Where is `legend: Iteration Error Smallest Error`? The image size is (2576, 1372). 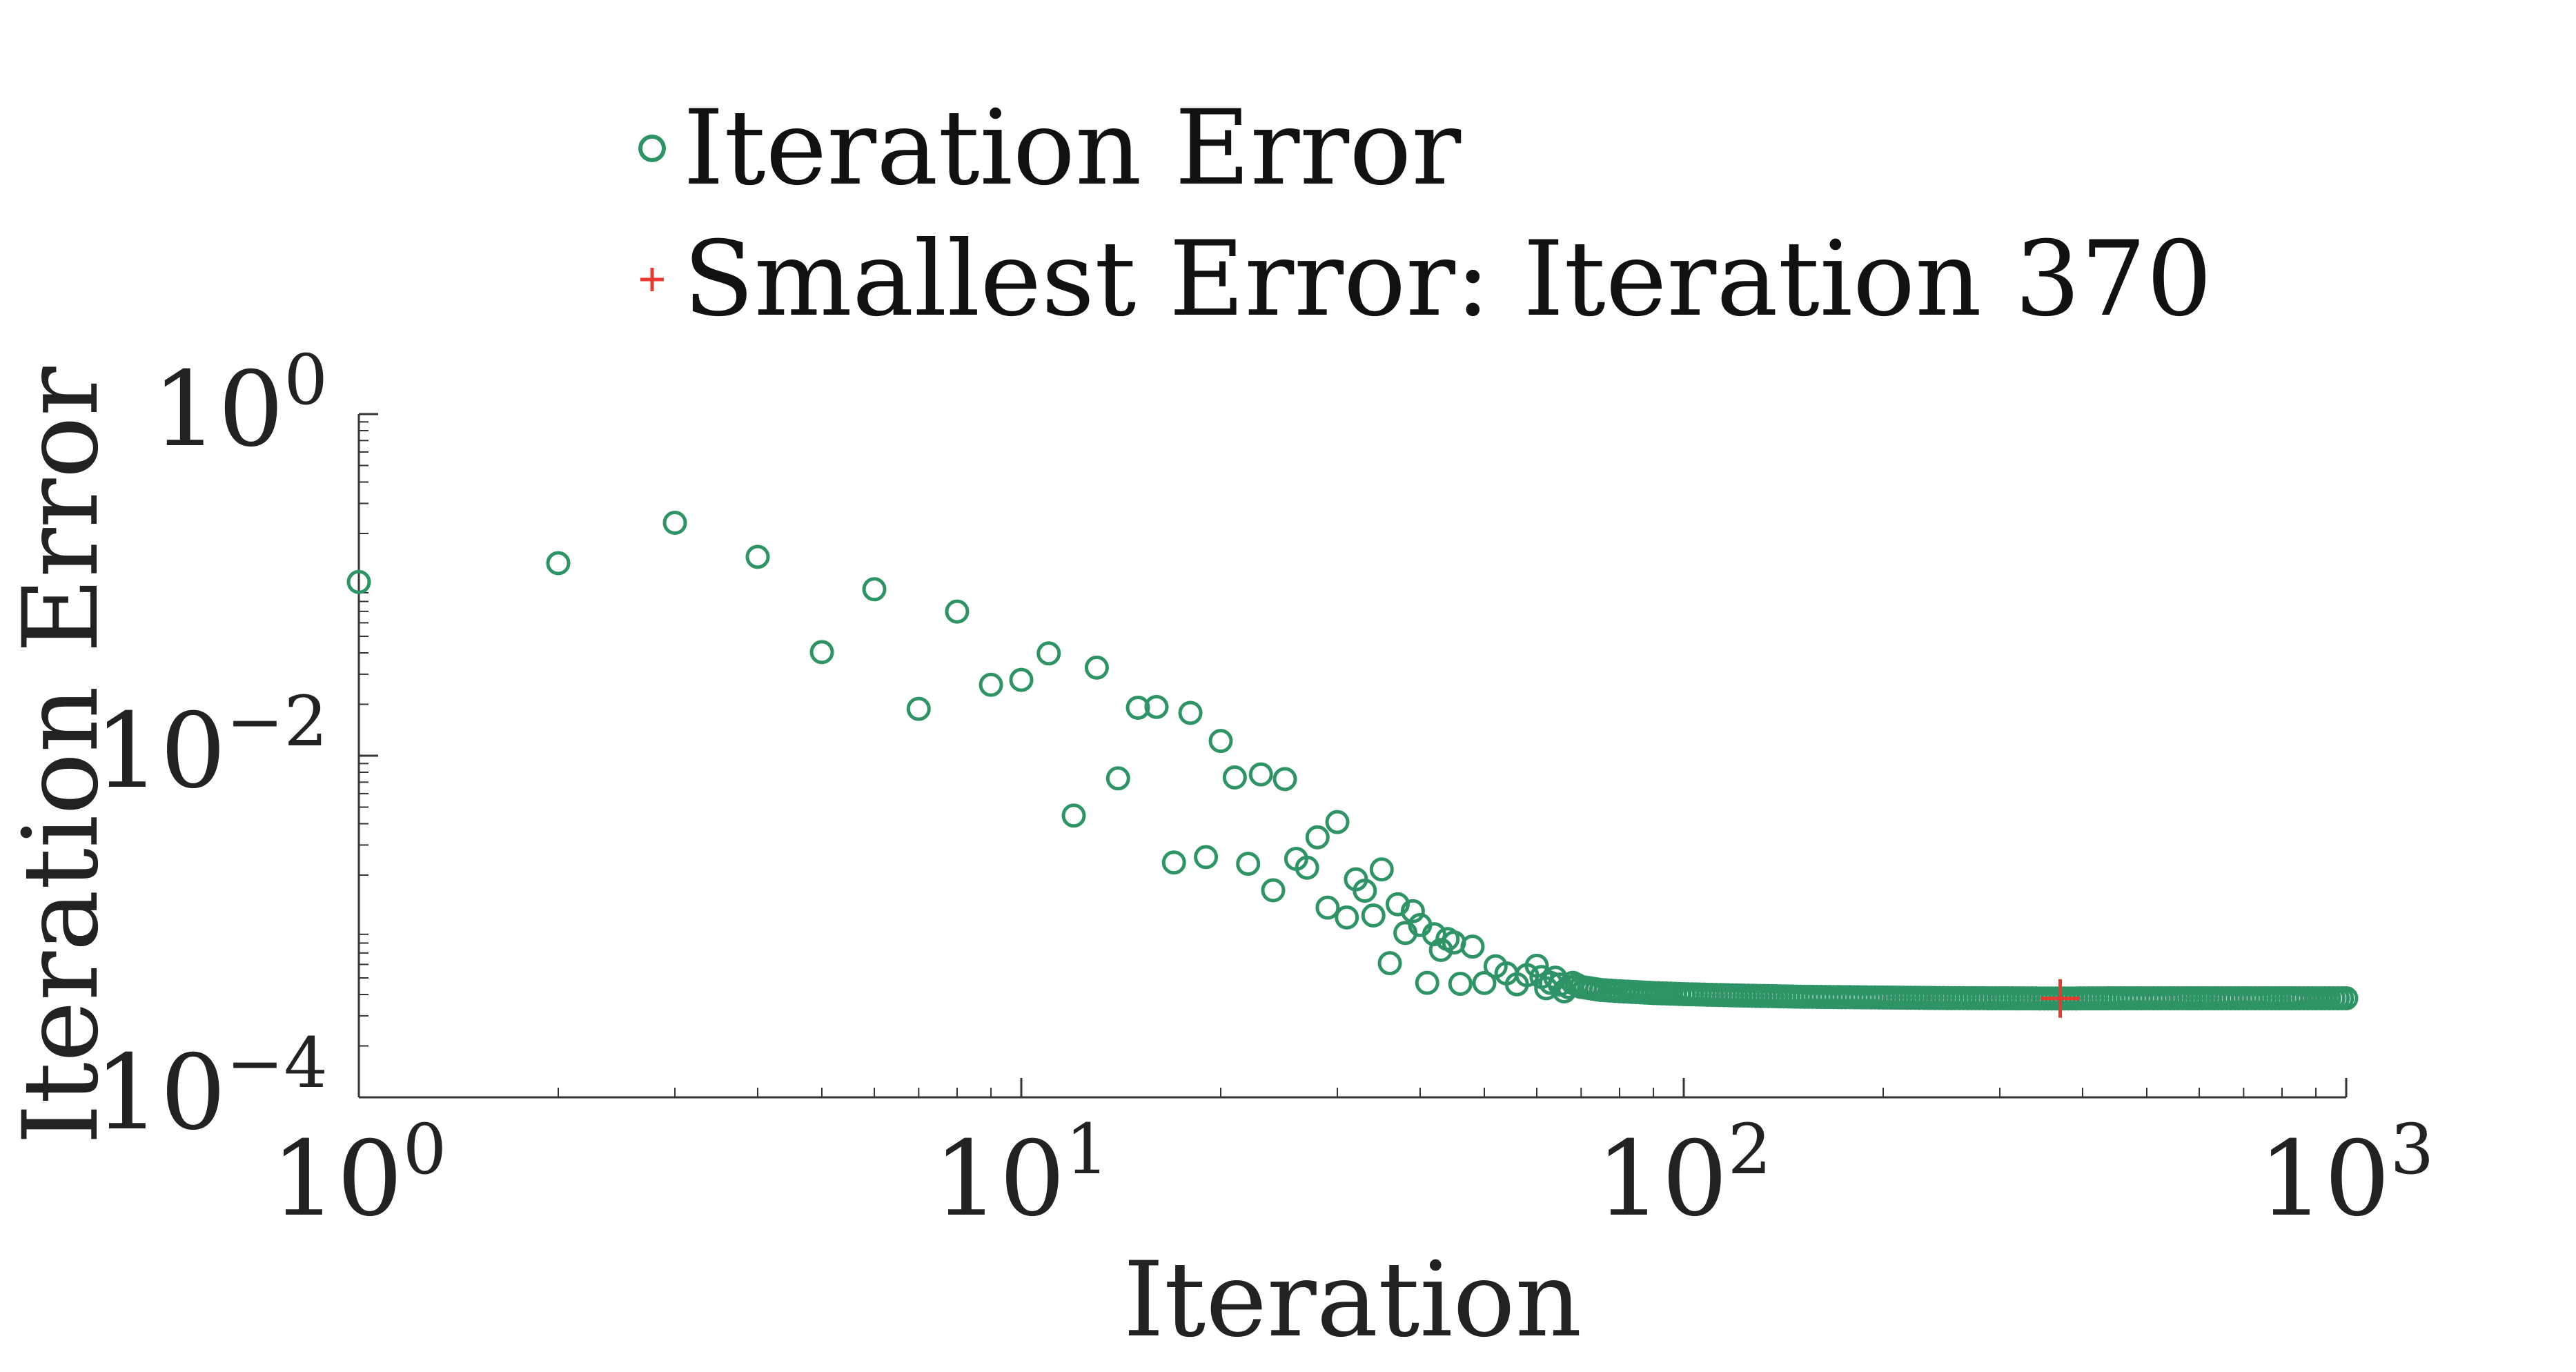 legend: Iteration Error Smallest Error is located at coordinates (1423, 214).